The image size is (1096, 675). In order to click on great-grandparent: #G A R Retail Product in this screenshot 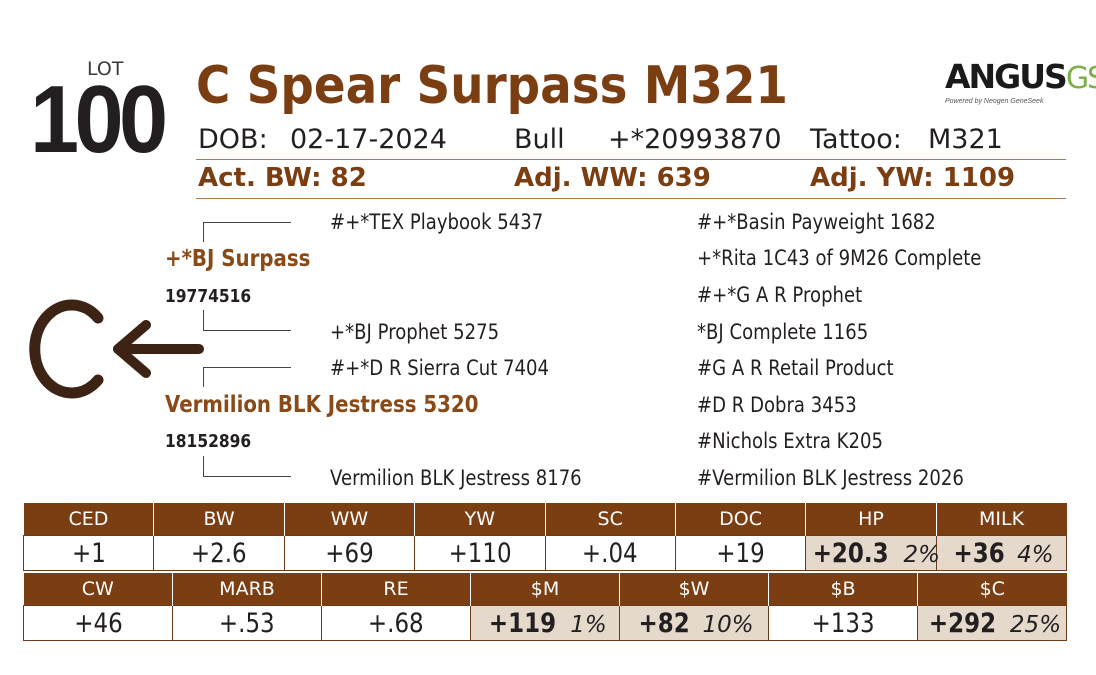, I will do `click(795, 368)`.